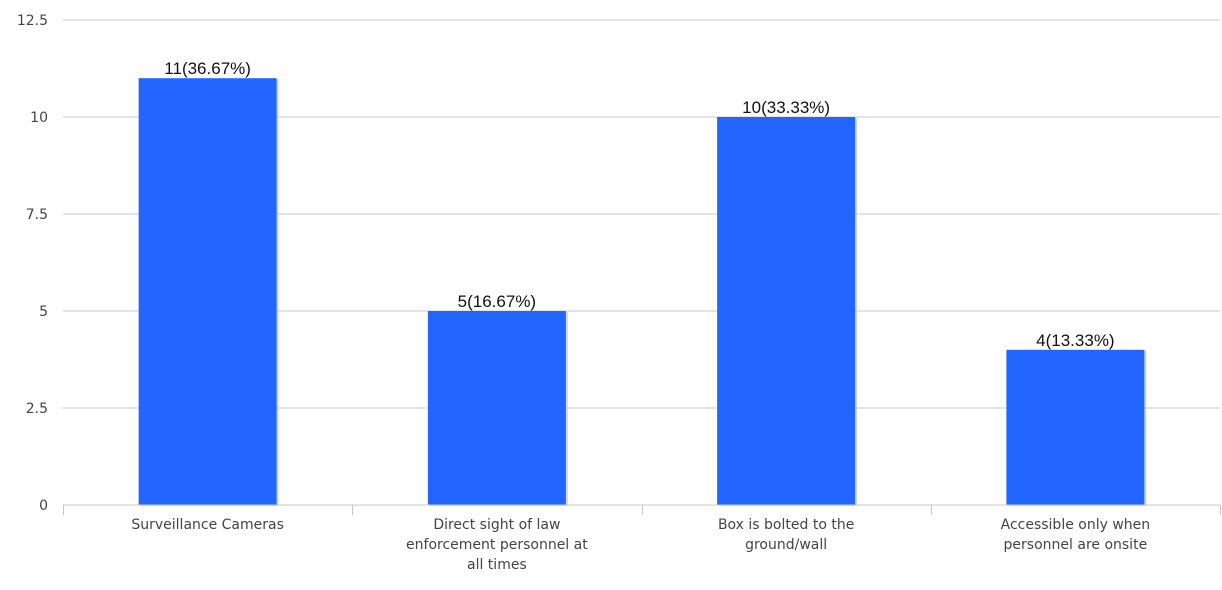  Describe the element at coordinates (43, 312) in the screenshot. I see `y-tick-label: 5` at that location.